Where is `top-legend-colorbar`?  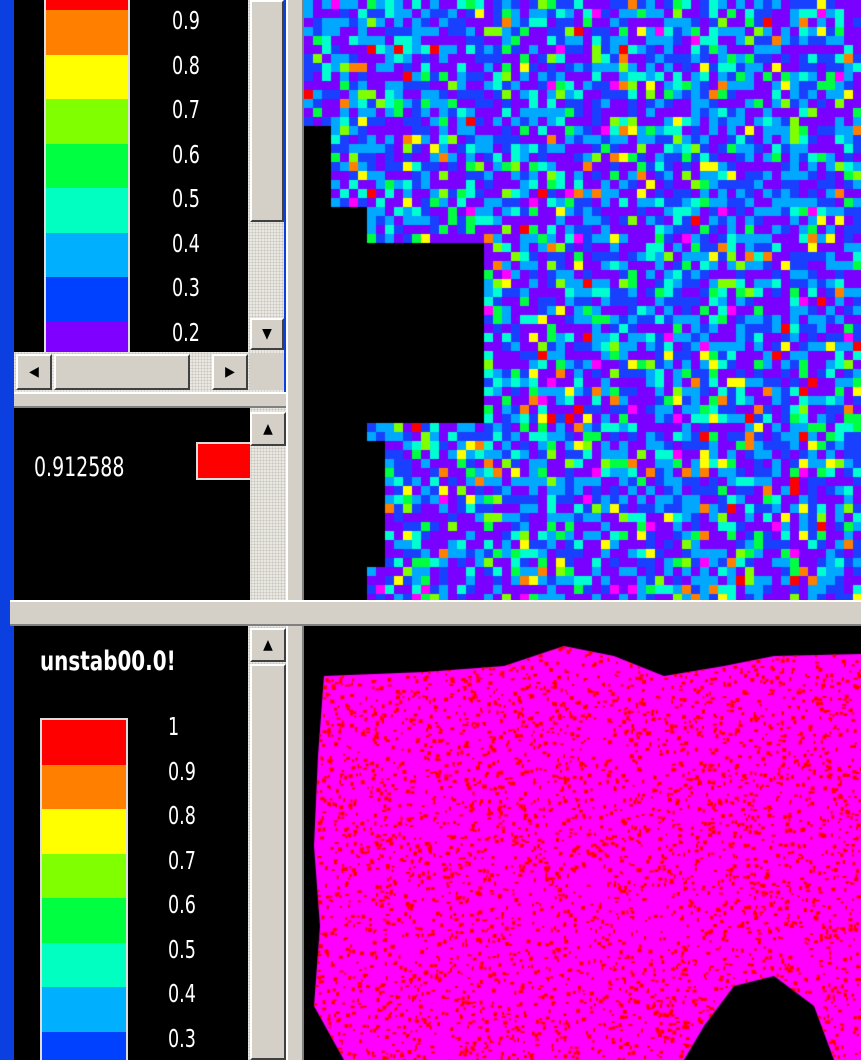
top-legend-colorbar is located at coordinates (87, 176).